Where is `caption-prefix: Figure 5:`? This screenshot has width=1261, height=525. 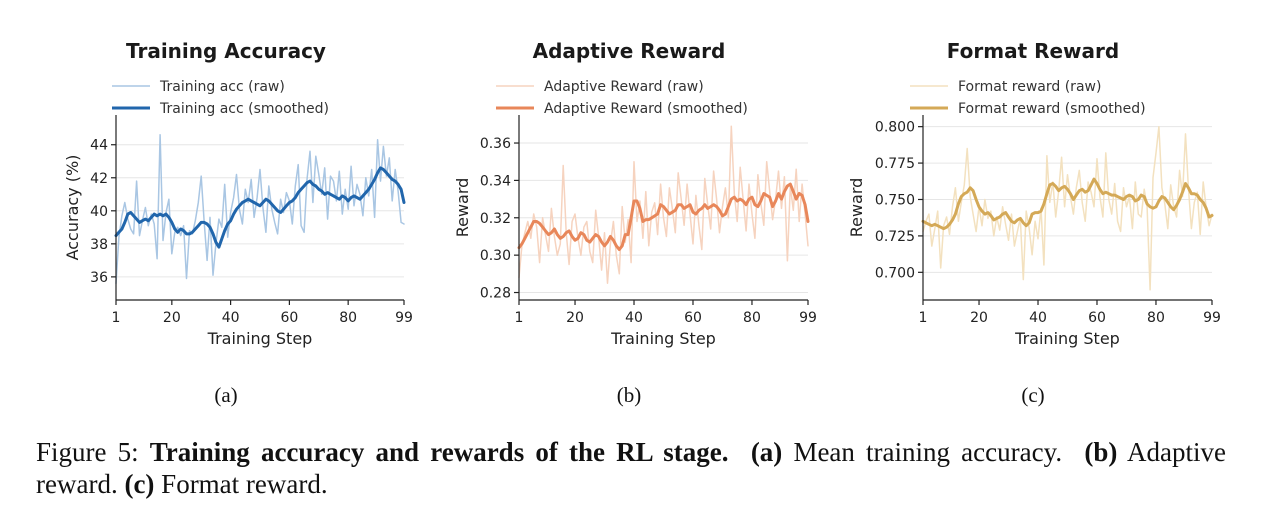
caption-prefix: Figure 5: is located at coordinates (93, 452).